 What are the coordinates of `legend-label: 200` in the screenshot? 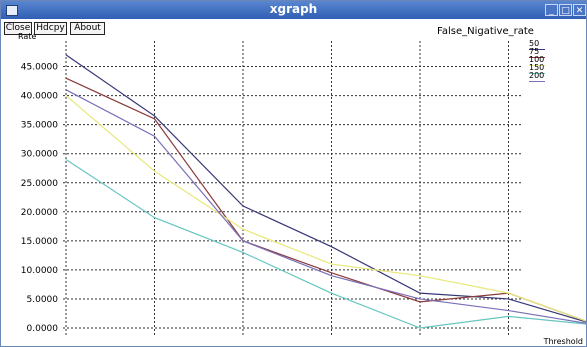 It's located at (537, 75).